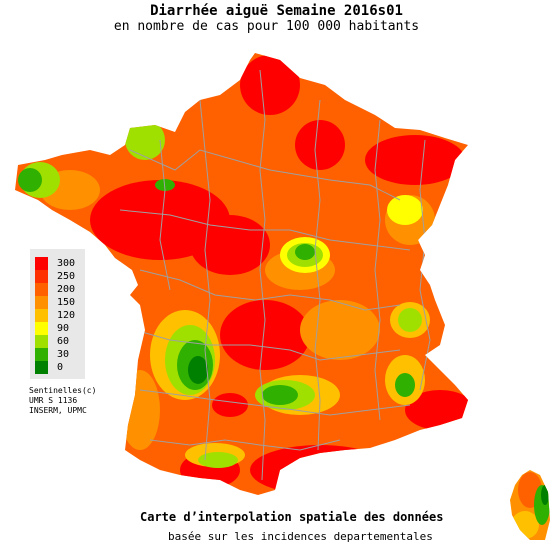 Image resolution: width=553 pixels, height=550 pixels. I want to click on legend-label: 60, so click(63, 341).